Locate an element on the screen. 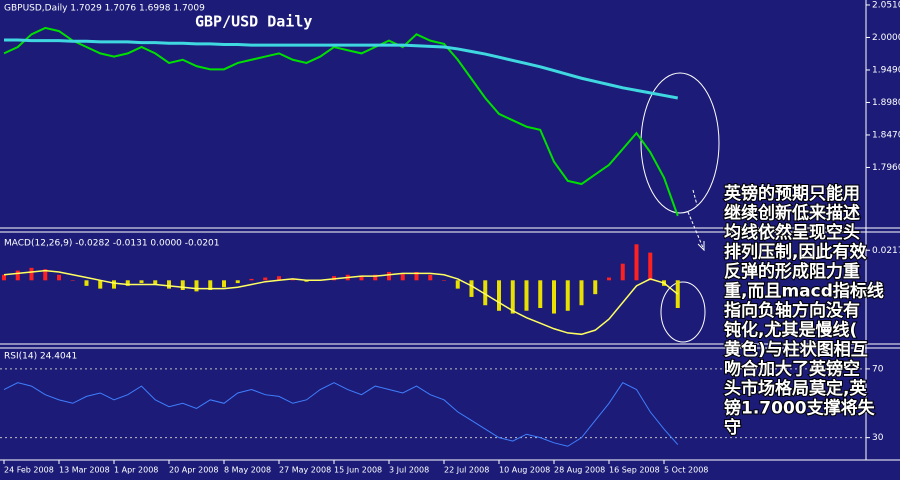 This screenshot has height=480, width=900. x-tick-label: 5 Oct 2008 is located at coordinates (686, 470).